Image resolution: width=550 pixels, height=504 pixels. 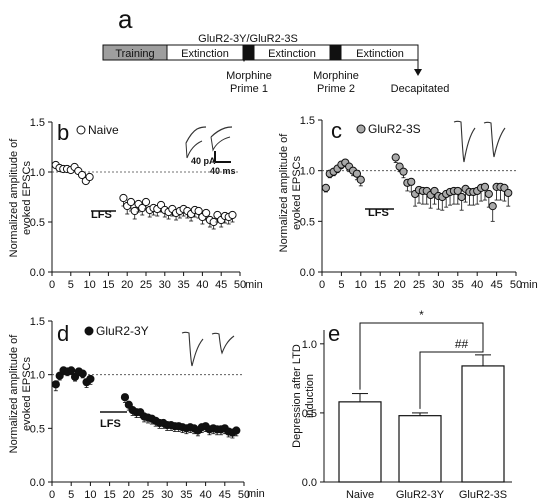 What do you see at coordinates (451, 379) in the screenshot?
I see `significance-bracket` at bounding box center [451, 379].